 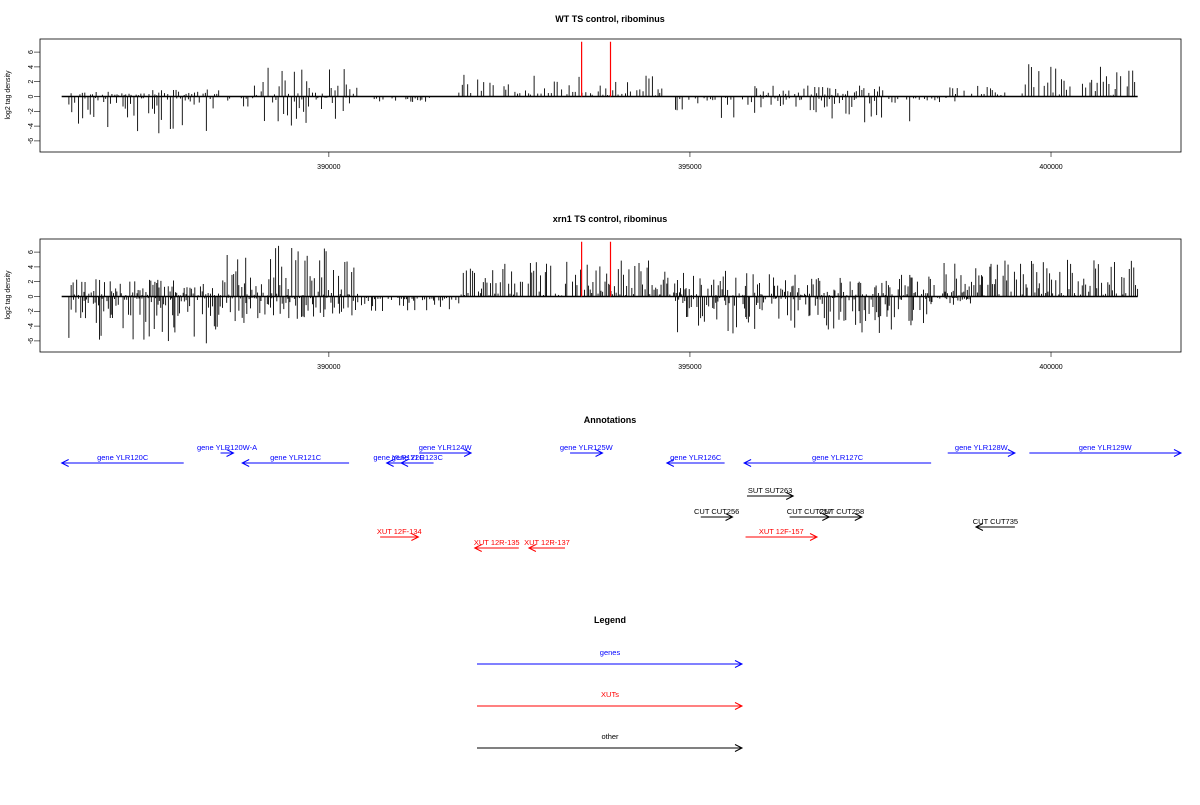 I want to click on legend-label: XUTs, so click(x=610, y=694).